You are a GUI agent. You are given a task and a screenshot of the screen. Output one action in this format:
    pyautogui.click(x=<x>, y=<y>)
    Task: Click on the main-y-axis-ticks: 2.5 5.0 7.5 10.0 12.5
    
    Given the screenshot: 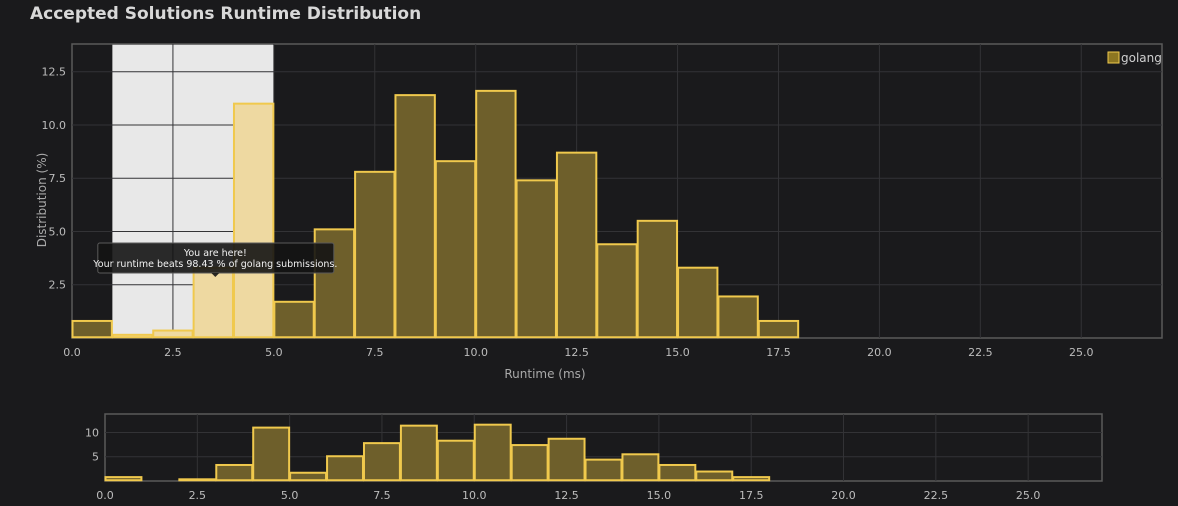 What is the action you would take?
    pyautogui.click(x=54, y=179)
    